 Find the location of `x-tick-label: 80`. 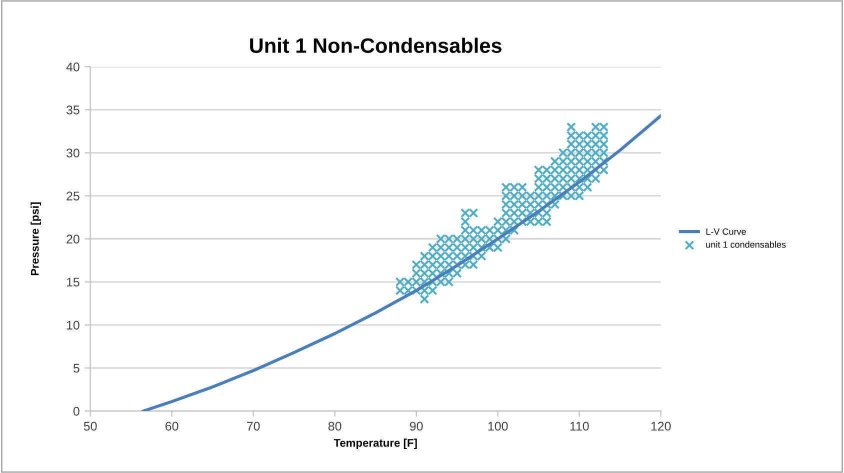

x-tick-label: 80 is located at coordinates (335, 426).